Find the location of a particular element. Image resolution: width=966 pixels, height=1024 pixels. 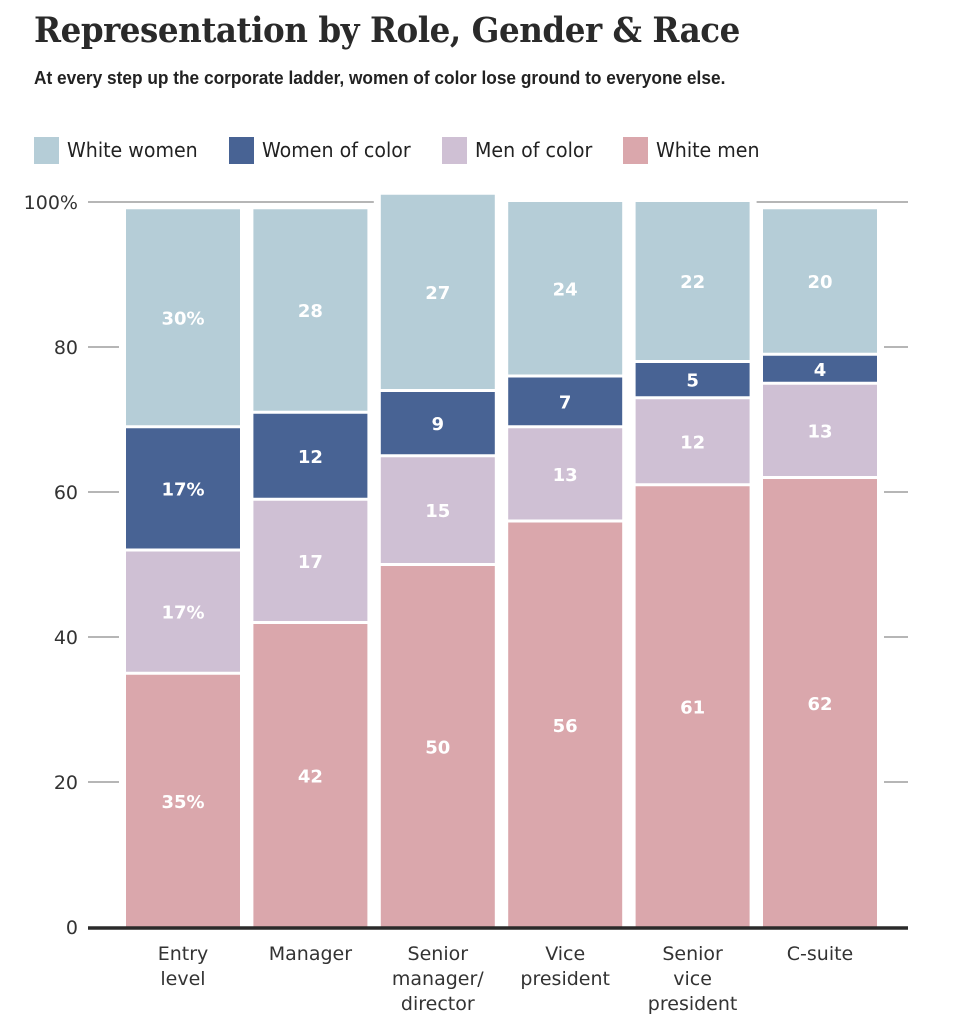

data-label-women-of-color-5: 4 is located at coordinates (820, 370).